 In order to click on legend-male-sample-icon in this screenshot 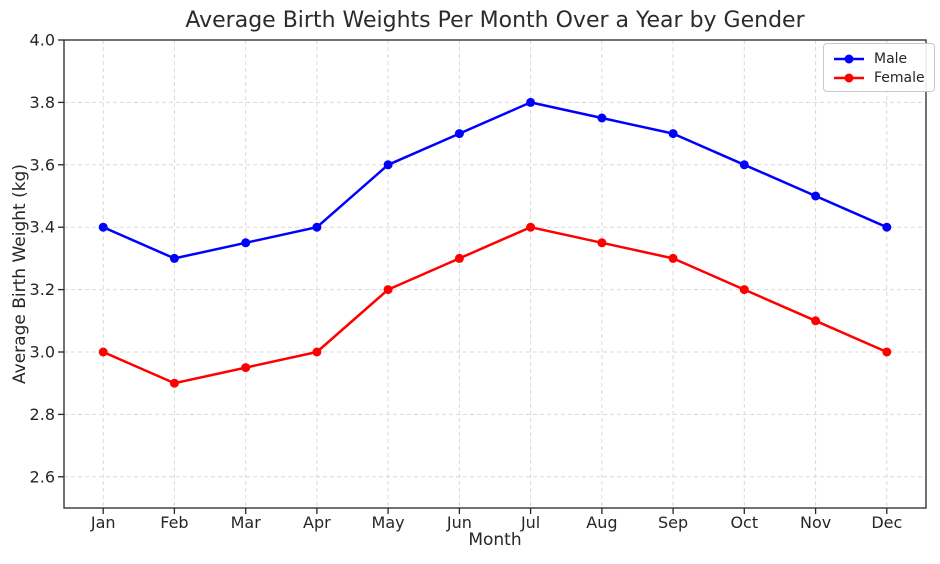, I will do `click(849, 58)`.